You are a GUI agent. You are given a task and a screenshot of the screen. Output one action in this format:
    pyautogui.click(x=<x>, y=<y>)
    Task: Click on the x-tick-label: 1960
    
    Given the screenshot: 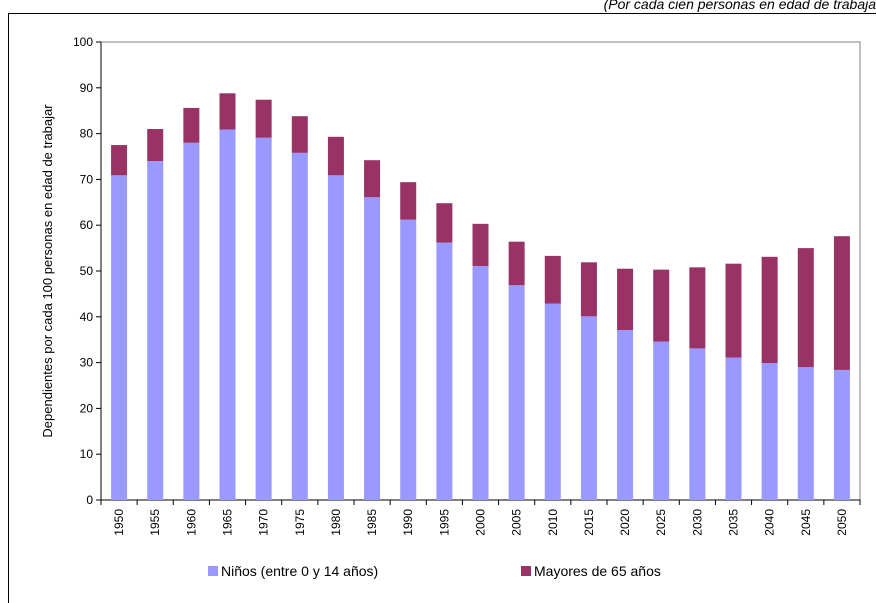 What is the action you would take?
    pyautogui.click(x=191, y=522)
    